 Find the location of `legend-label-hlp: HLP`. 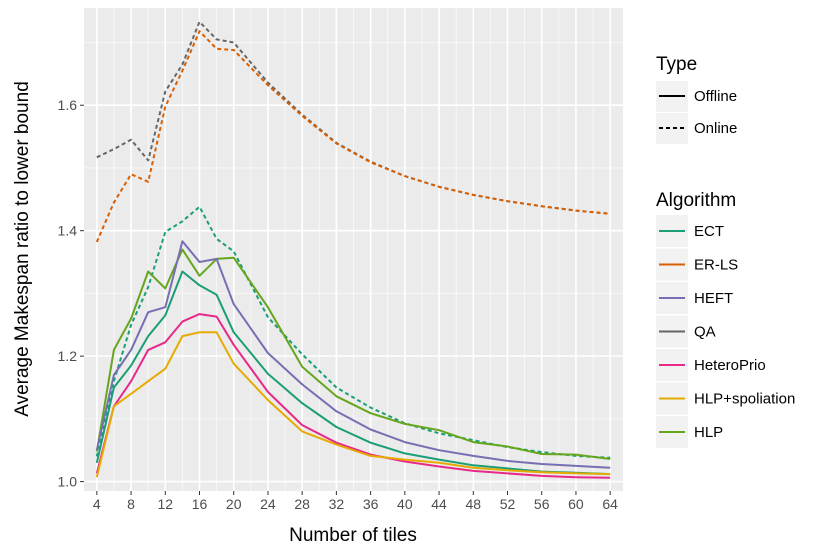

legend-label-hlp: HLP is located at coordinates (708, 432).